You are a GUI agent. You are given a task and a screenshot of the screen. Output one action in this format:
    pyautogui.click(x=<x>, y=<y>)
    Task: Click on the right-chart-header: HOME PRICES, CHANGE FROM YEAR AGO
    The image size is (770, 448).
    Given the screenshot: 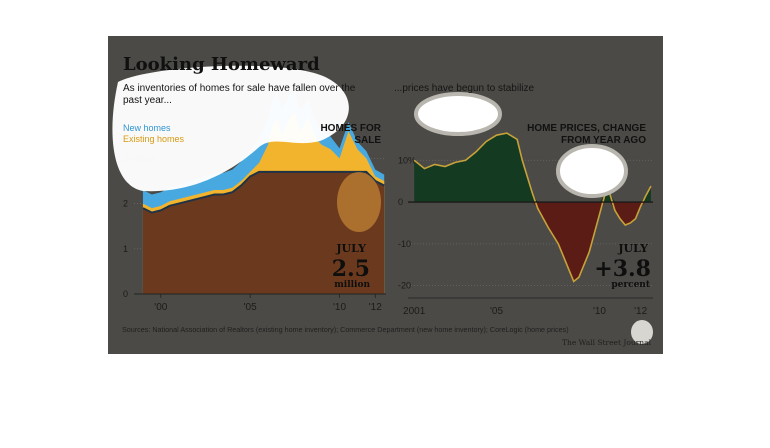 What is the action you would take?
    pyautogui.click(x=586, y=134)
    